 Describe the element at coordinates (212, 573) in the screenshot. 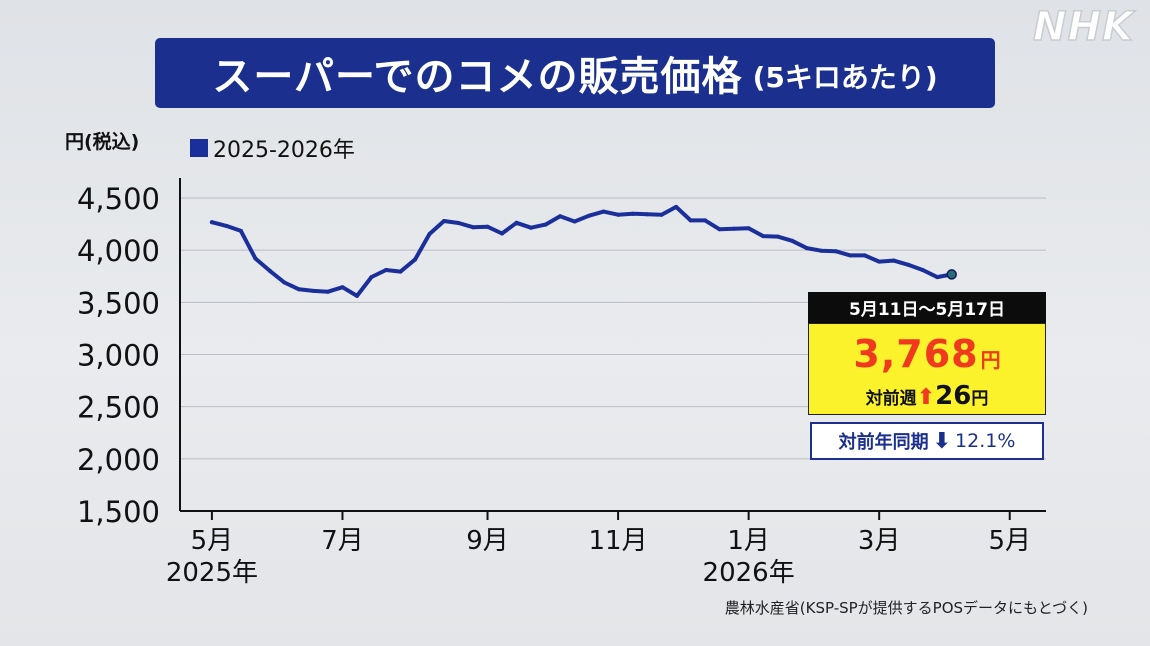

I see `x-tick-year-label: 2025年` at that location.